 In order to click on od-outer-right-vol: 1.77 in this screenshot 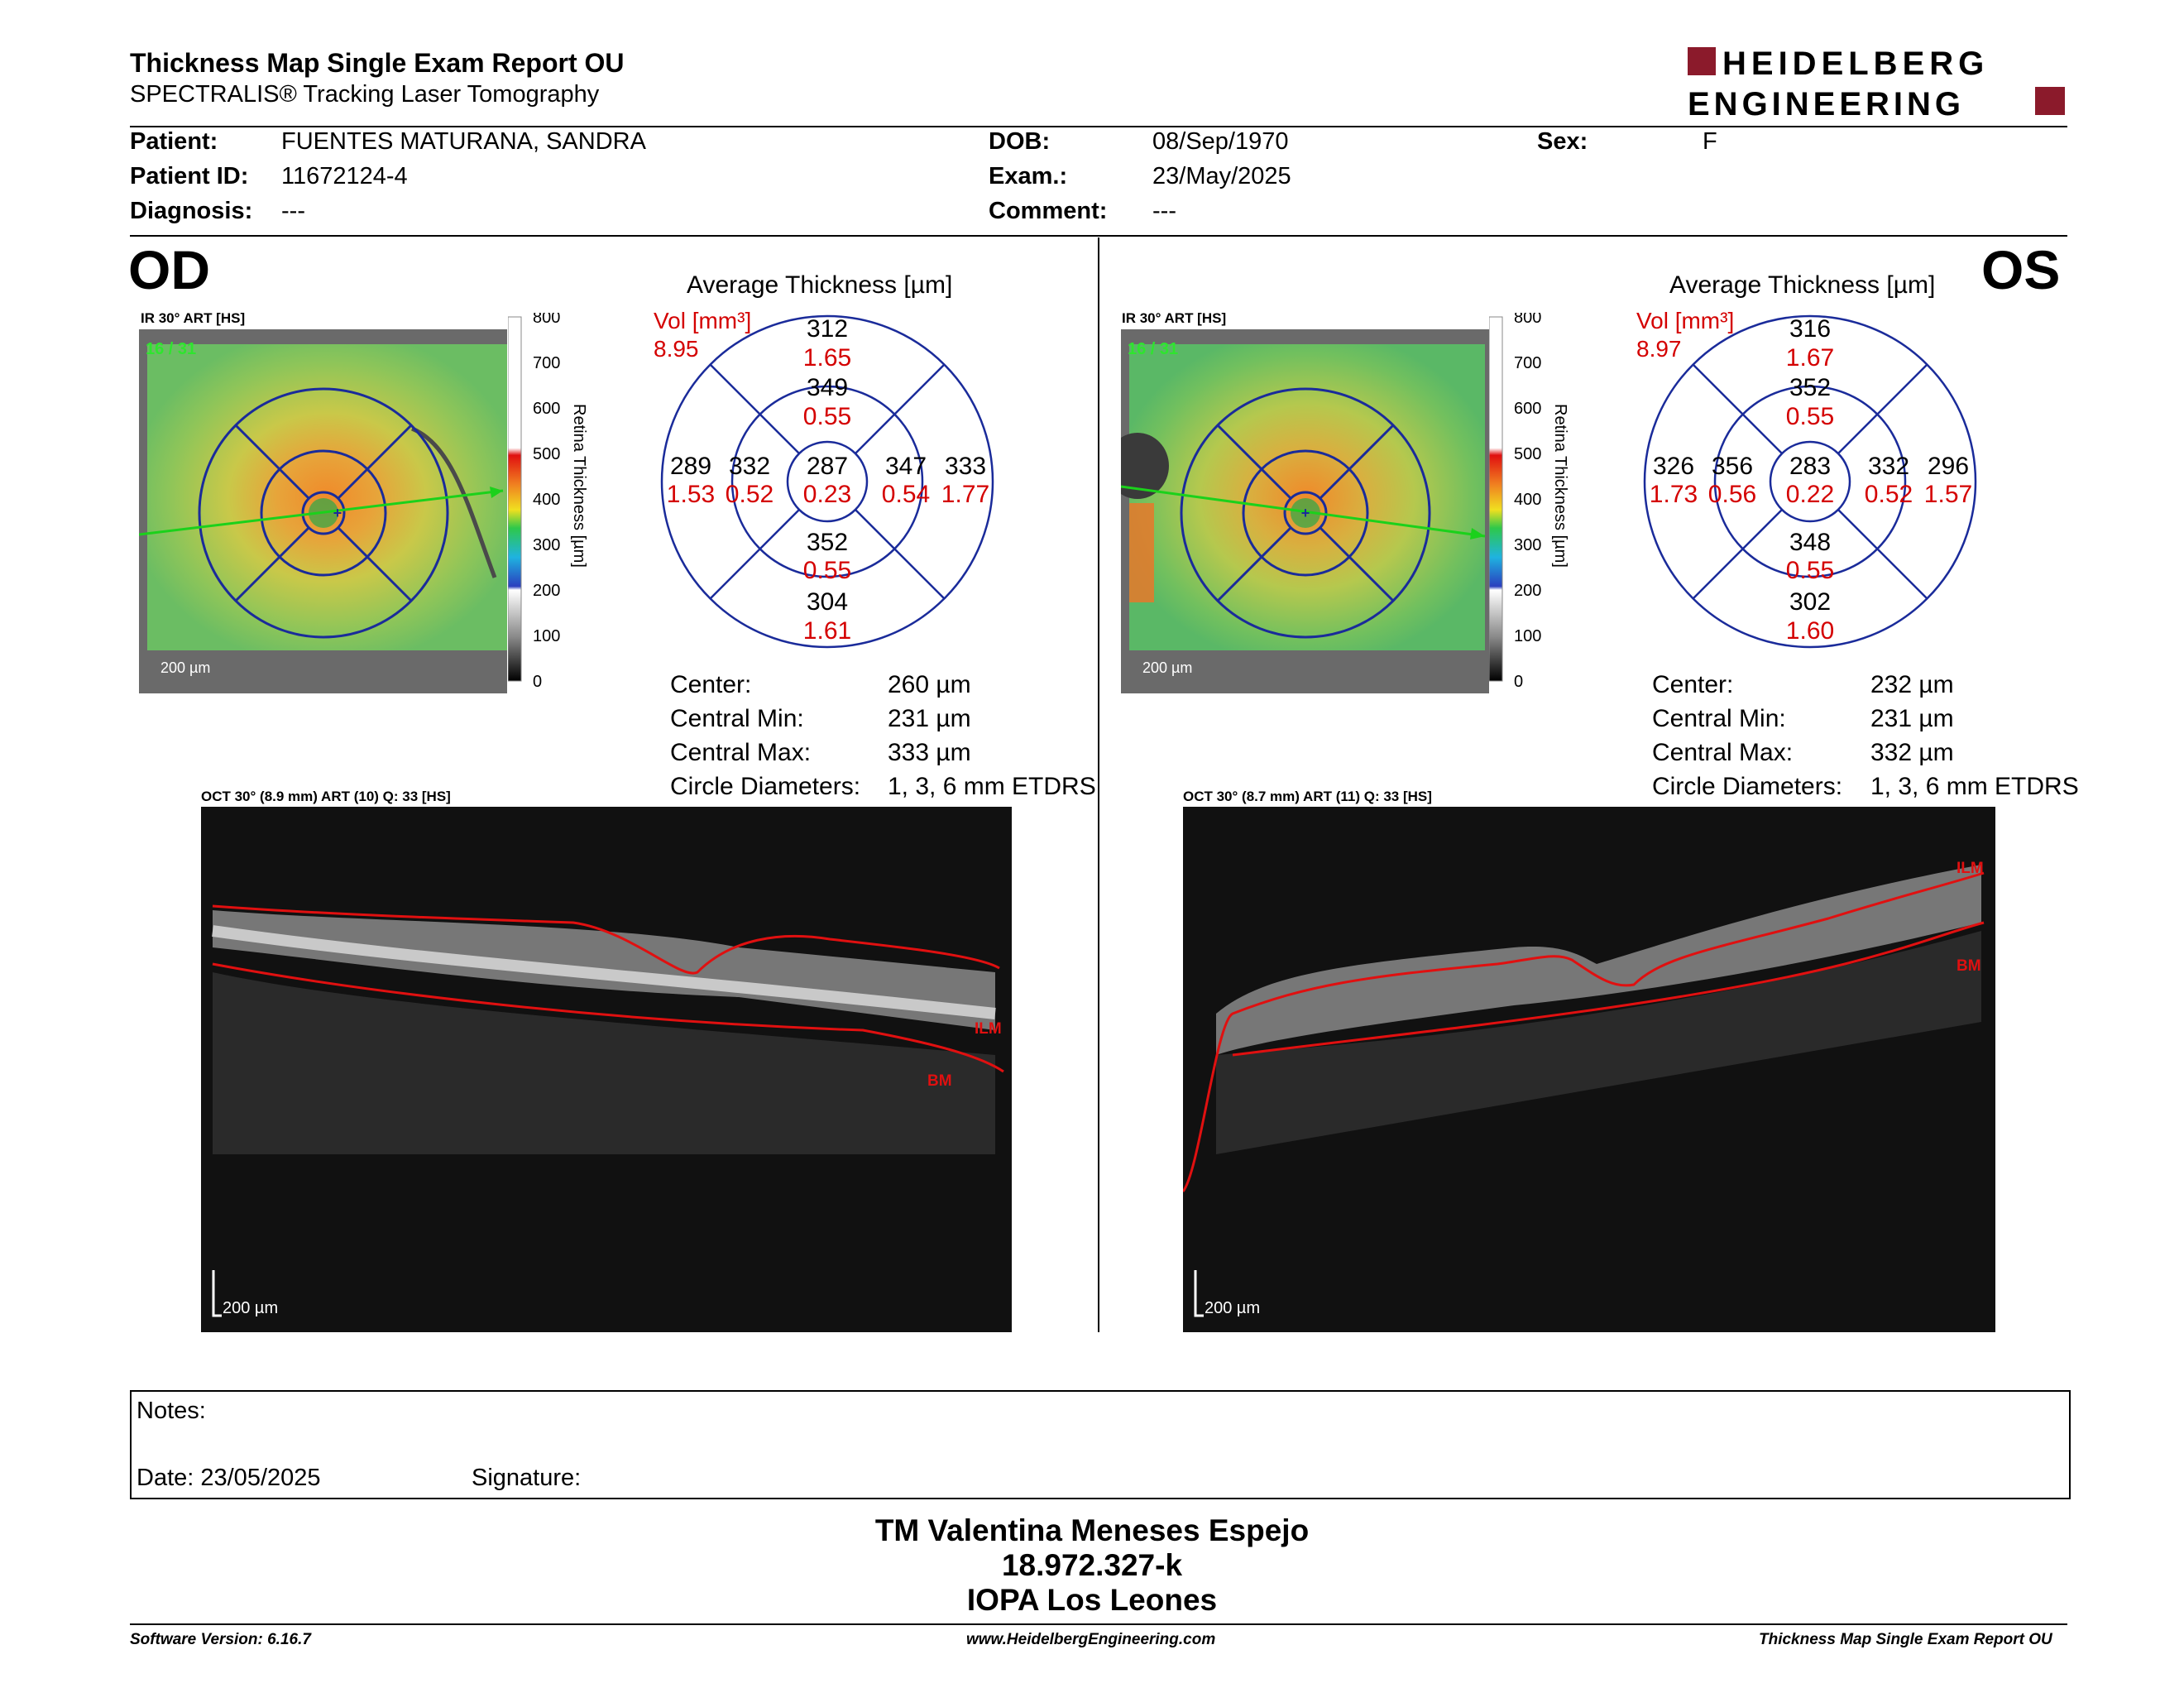, I will do `click(965, 494)`.